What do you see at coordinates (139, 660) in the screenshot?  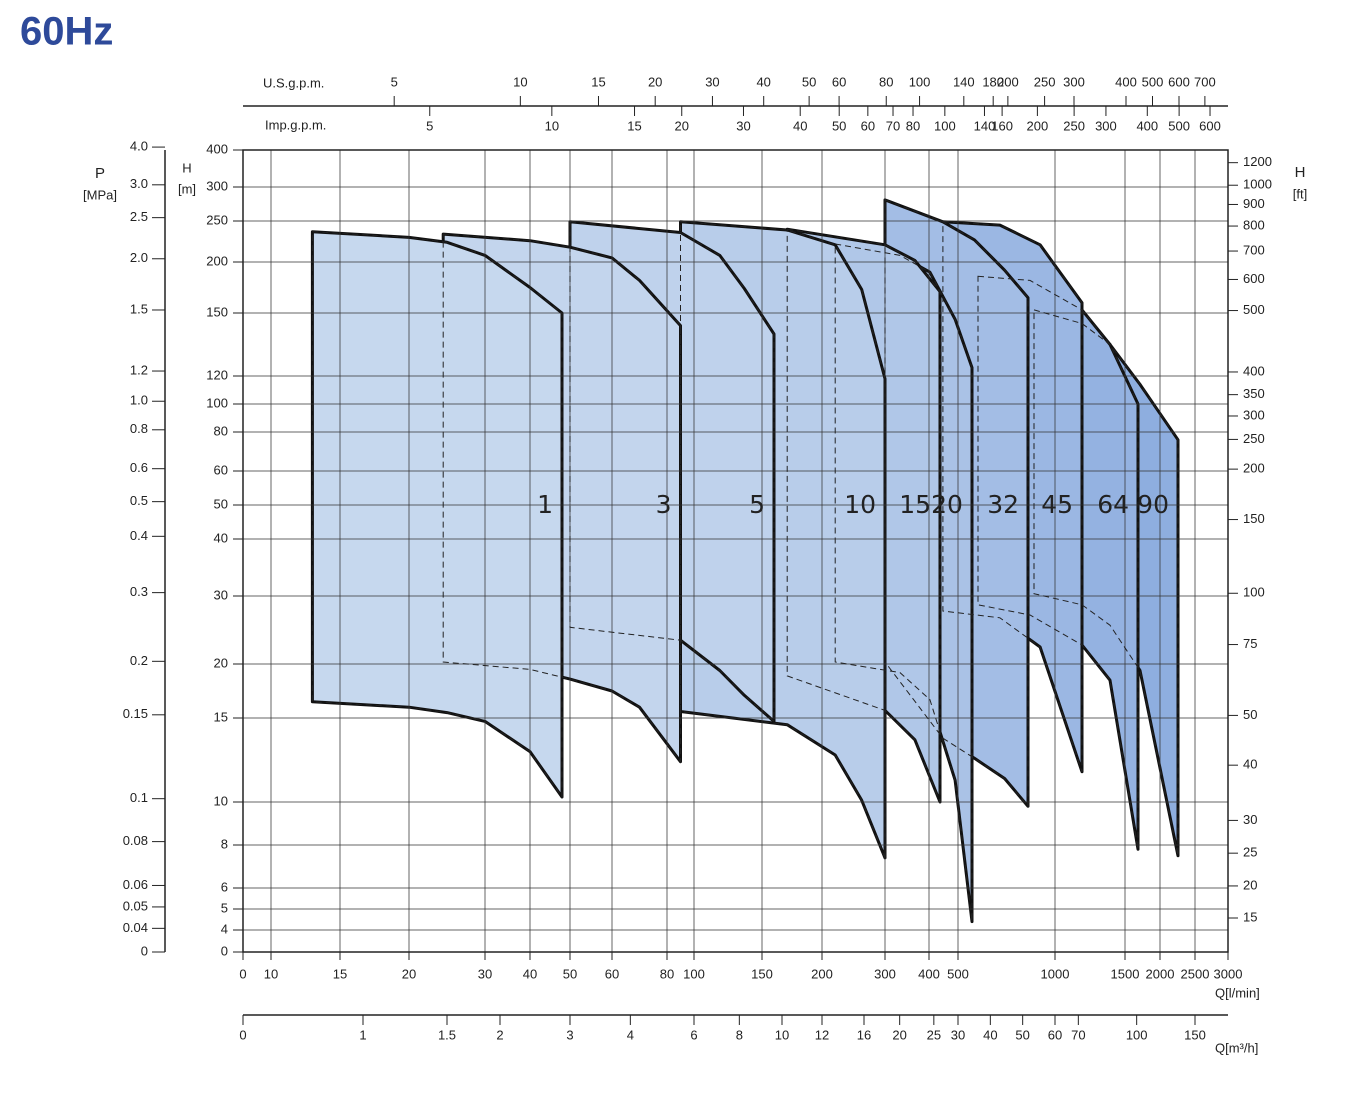 I see `p-tick-label: 0.2` at bounding box center [139, 660].